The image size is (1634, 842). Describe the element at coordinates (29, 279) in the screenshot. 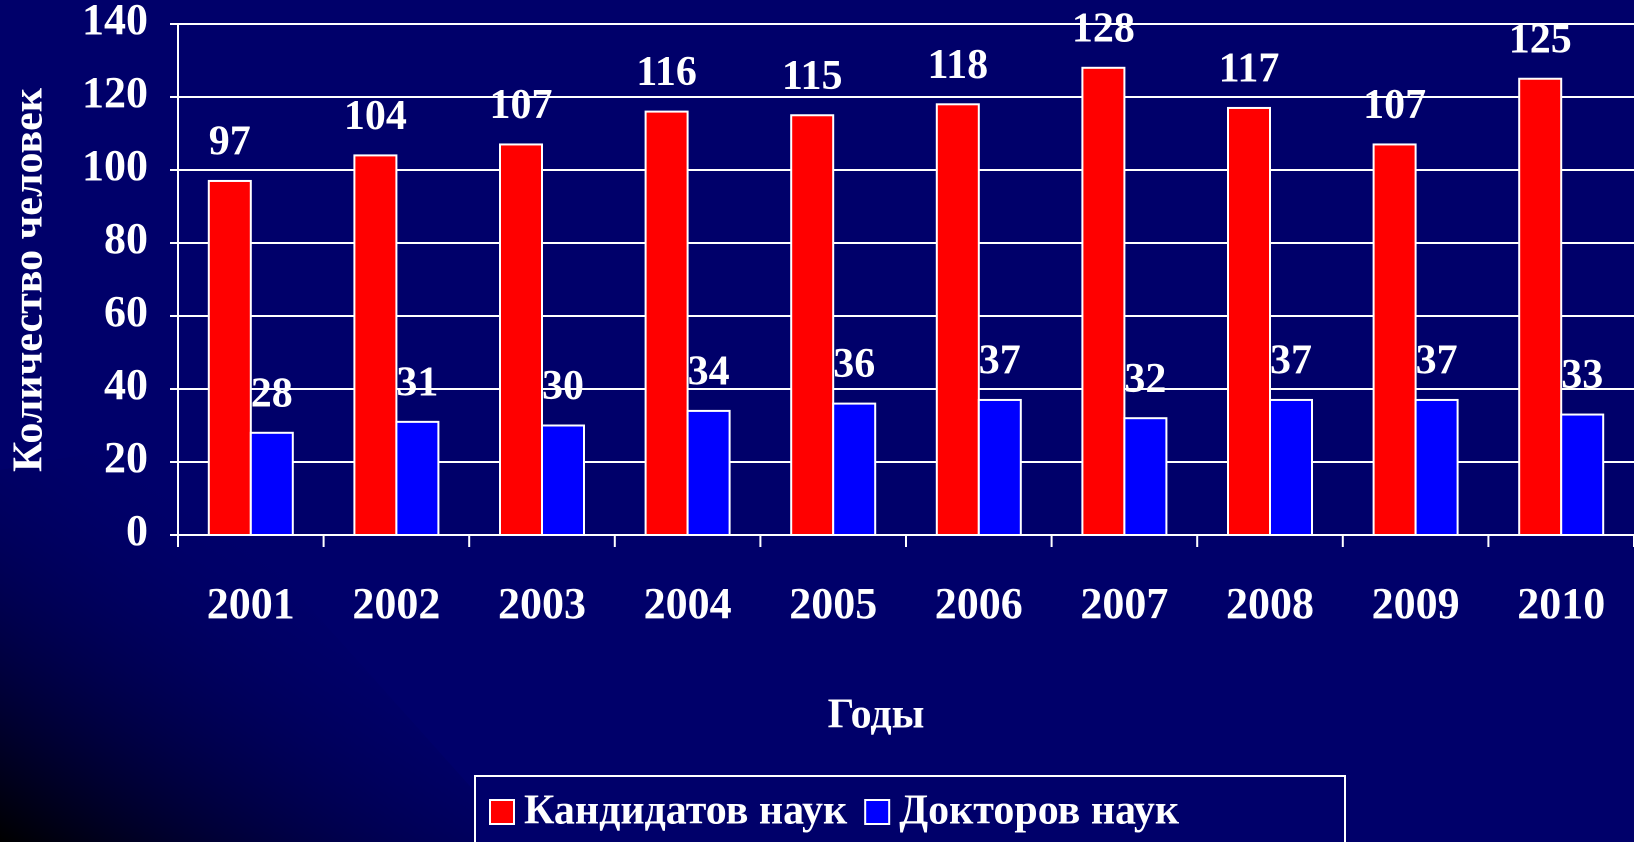

I see `y-axis-title: Количество человек` at that location.